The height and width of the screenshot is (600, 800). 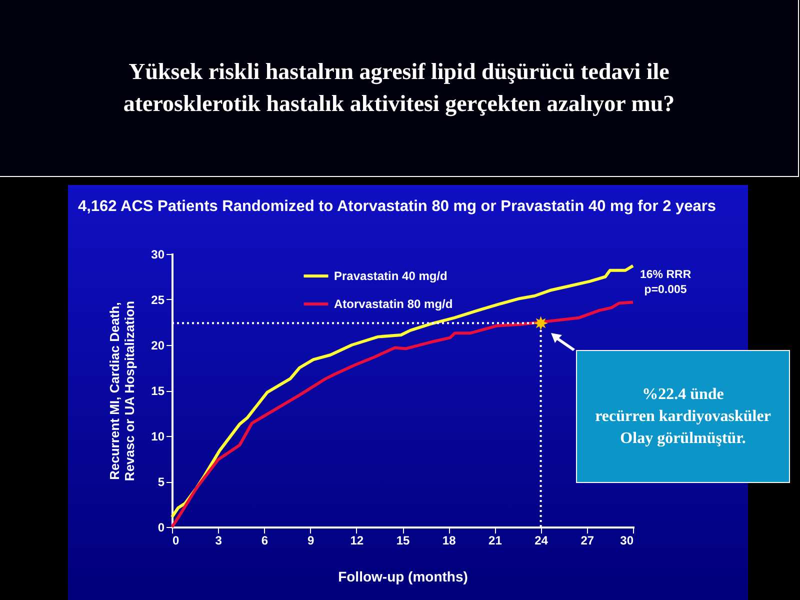 What do you see at coordinates (403, 541) in the screenshot?
I see `x-tick-label: 15` at bounding box center [403, 541].